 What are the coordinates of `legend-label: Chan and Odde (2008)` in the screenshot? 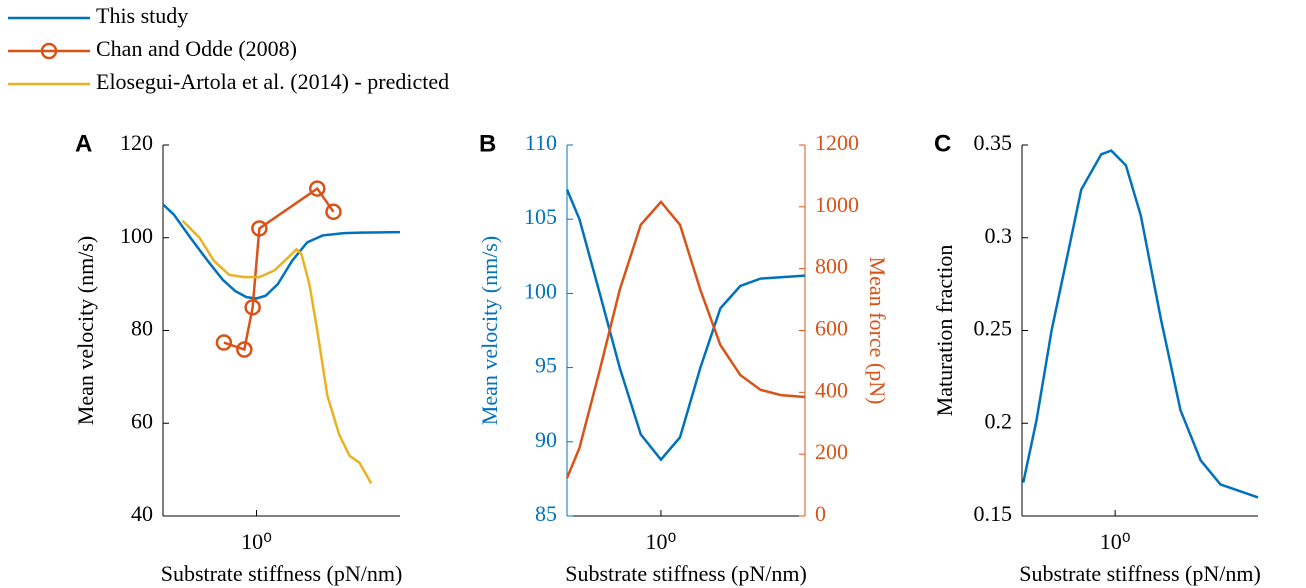 It's located at (196, 48).